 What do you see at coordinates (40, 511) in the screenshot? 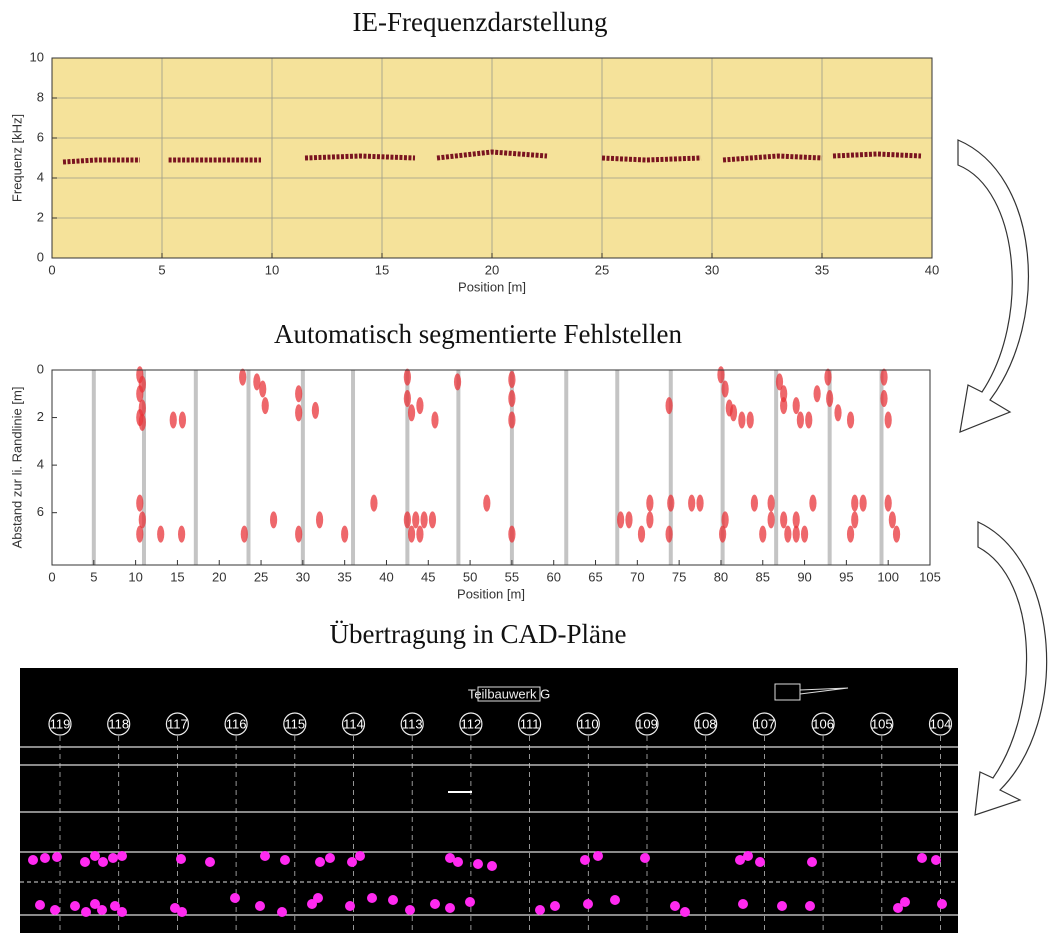
I see `y-tick-label: 6` at bounding box center [40, 511].